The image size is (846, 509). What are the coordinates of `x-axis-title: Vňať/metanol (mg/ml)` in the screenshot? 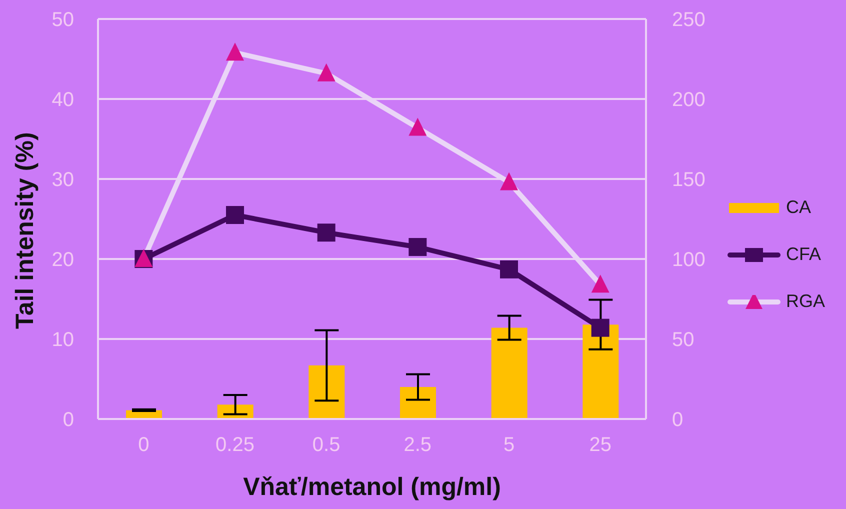 It's located at (372, 487).